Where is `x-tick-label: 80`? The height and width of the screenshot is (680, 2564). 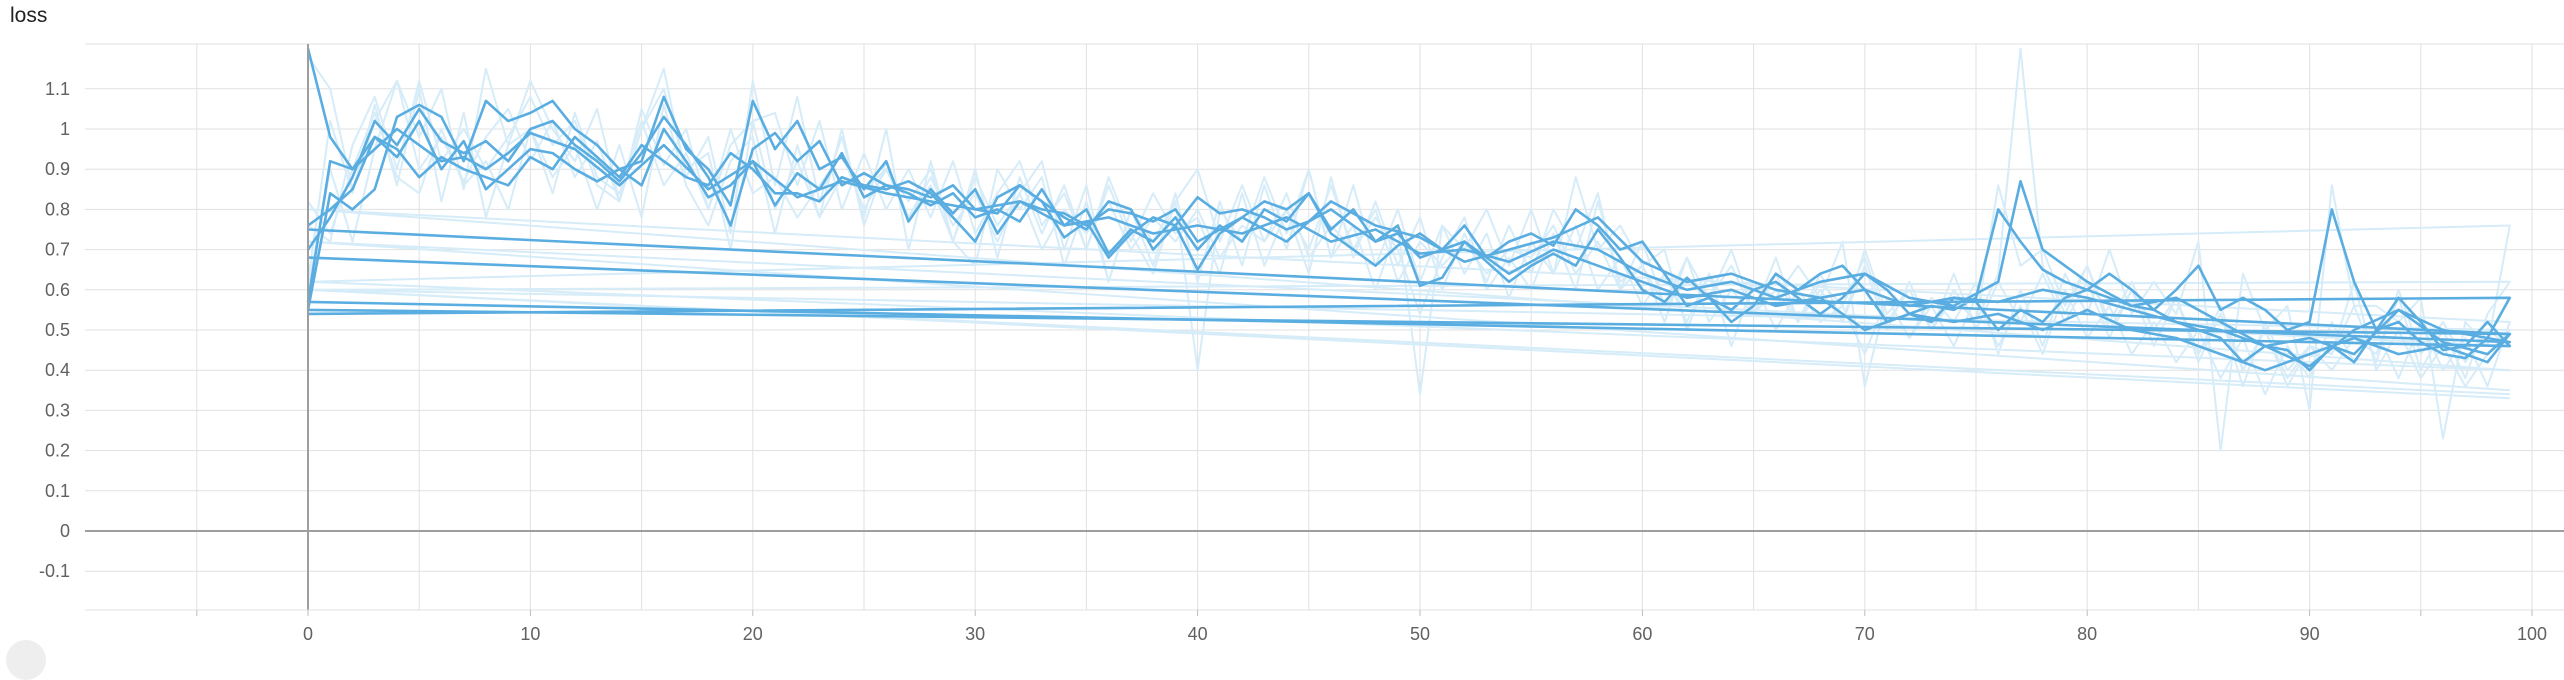 x-tick-label: 80 is located at coordinates (2087, 634).